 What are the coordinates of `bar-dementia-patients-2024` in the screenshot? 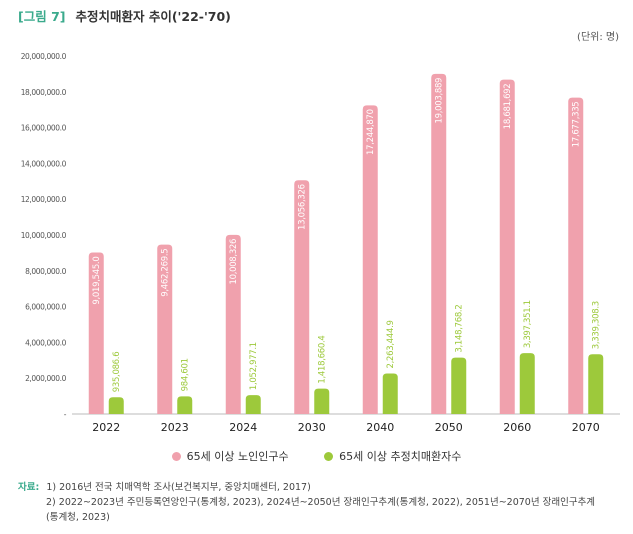 It's located at (253, 404).